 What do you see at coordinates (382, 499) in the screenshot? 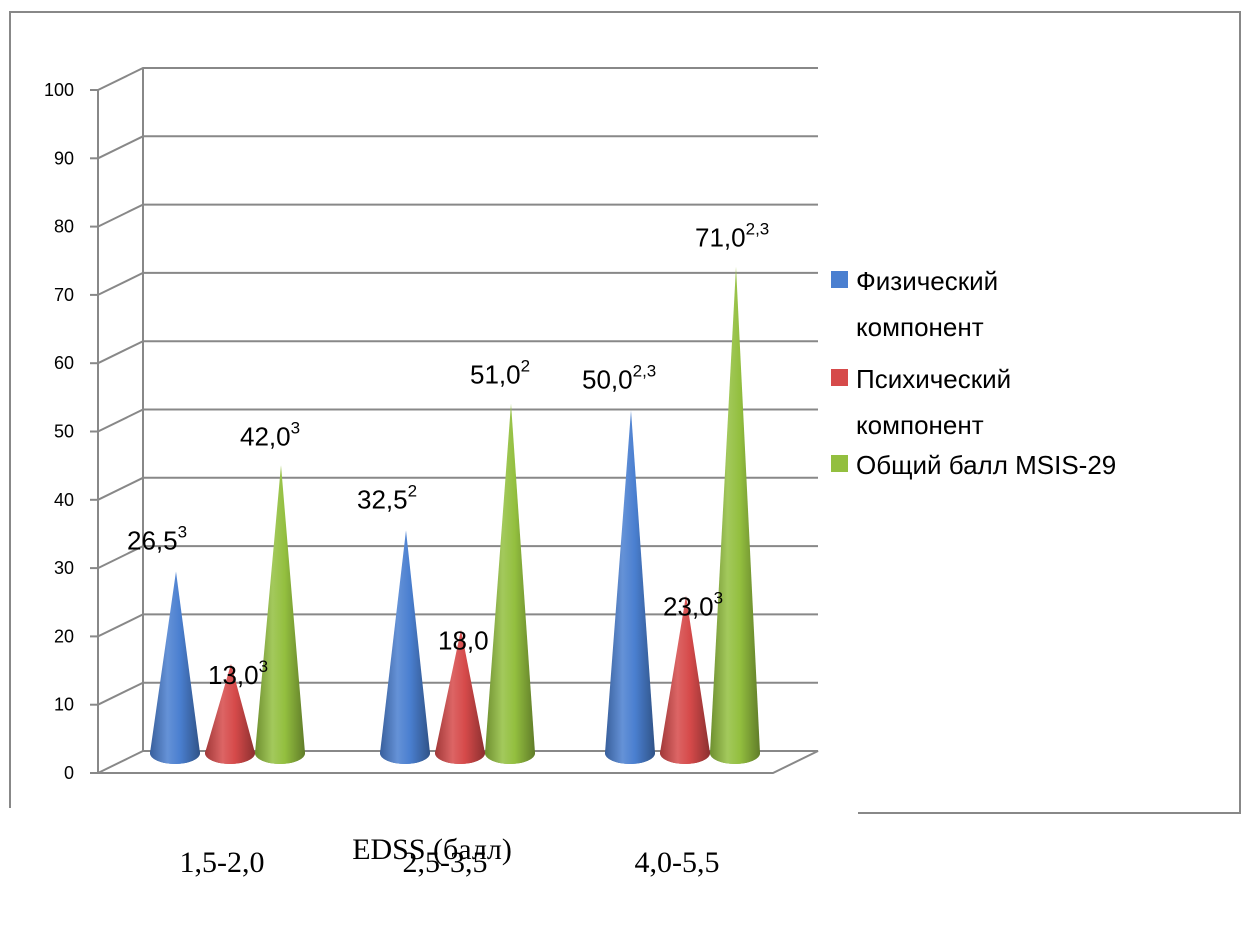
I see `data-label-value: 32,5` at bounding box center [382, 499].